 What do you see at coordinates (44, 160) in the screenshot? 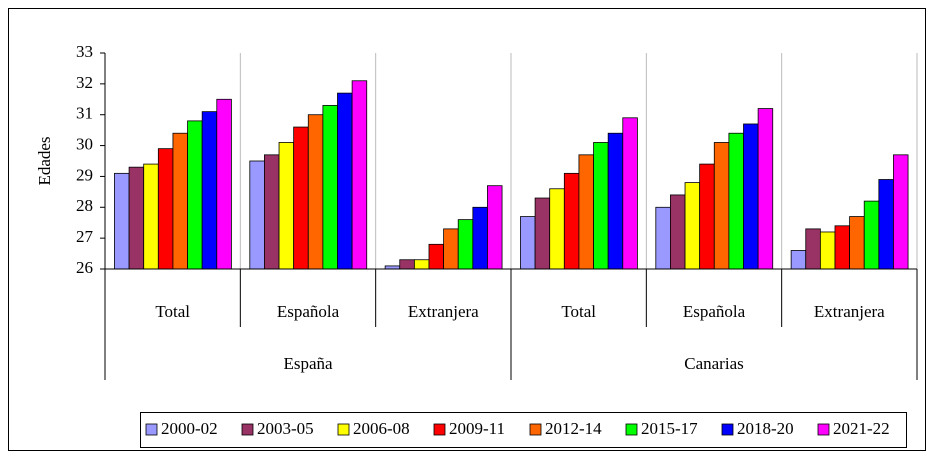
I see `y-axis-title: Edades` at bounding box center [44, 160].